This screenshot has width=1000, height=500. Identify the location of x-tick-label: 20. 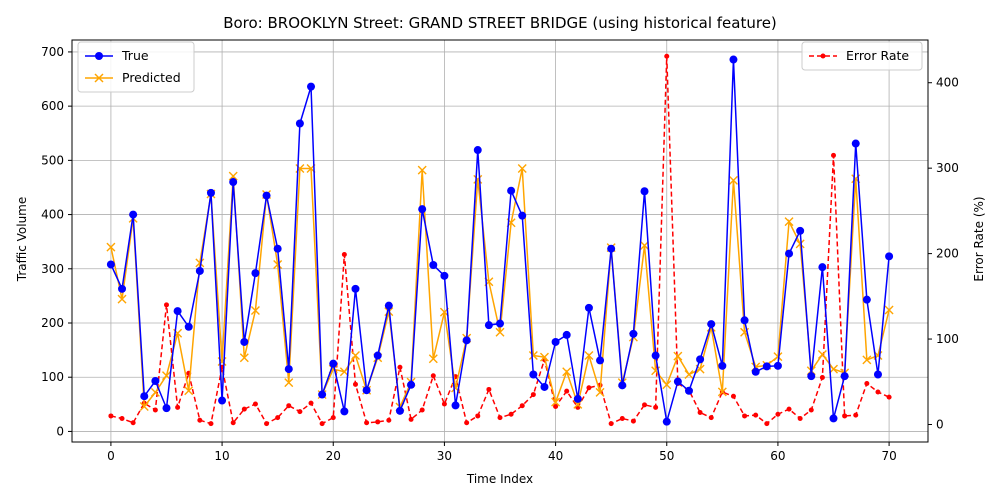
(333, 456).